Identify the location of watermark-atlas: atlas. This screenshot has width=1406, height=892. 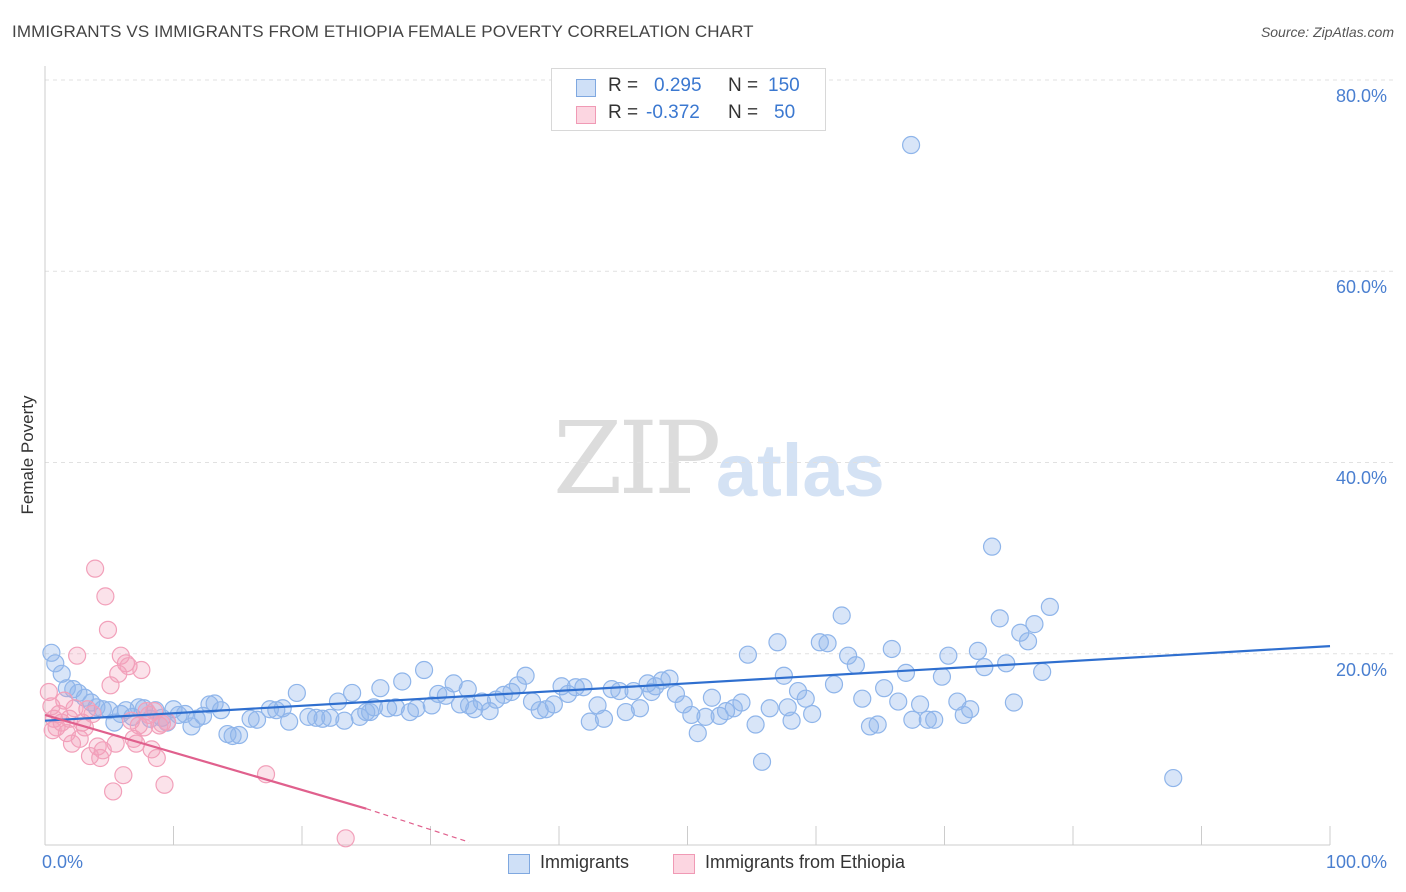
(800, 470).